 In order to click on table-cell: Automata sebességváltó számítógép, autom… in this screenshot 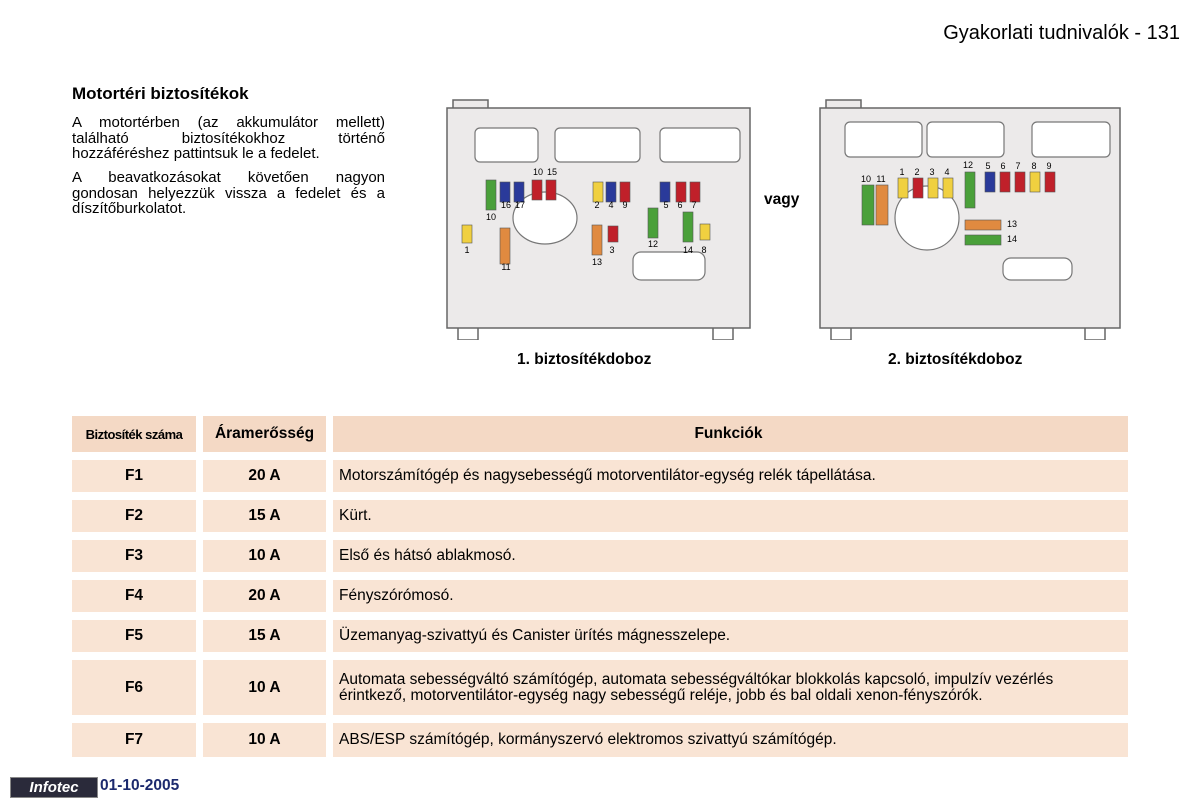, I will do `click(730, 687)`.